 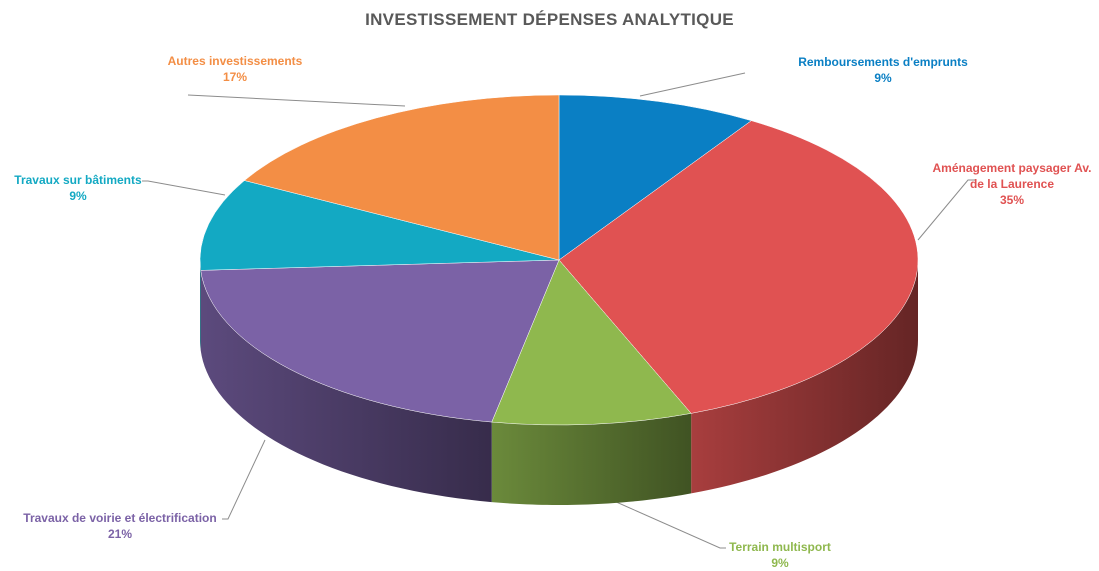 I want to click on data-label: Travaux de voirie et électrification 21%, so click(x=120, y=526).